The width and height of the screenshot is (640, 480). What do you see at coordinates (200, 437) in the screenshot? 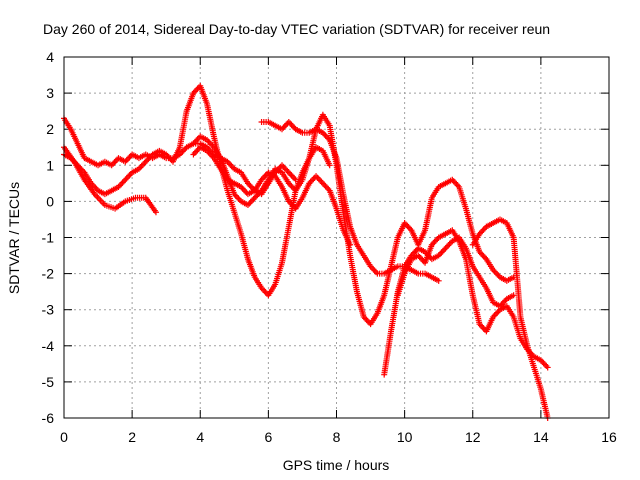
I see `x-tick-label: 4` at bounding box center [200, 437].